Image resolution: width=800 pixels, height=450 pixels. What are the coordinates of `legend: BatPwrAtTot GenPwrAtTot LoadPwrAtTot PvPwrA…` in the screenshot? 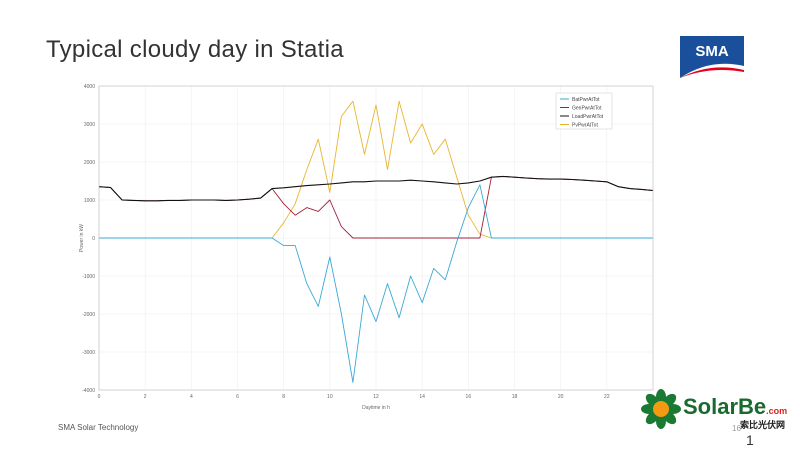 It's located at (584, 111).